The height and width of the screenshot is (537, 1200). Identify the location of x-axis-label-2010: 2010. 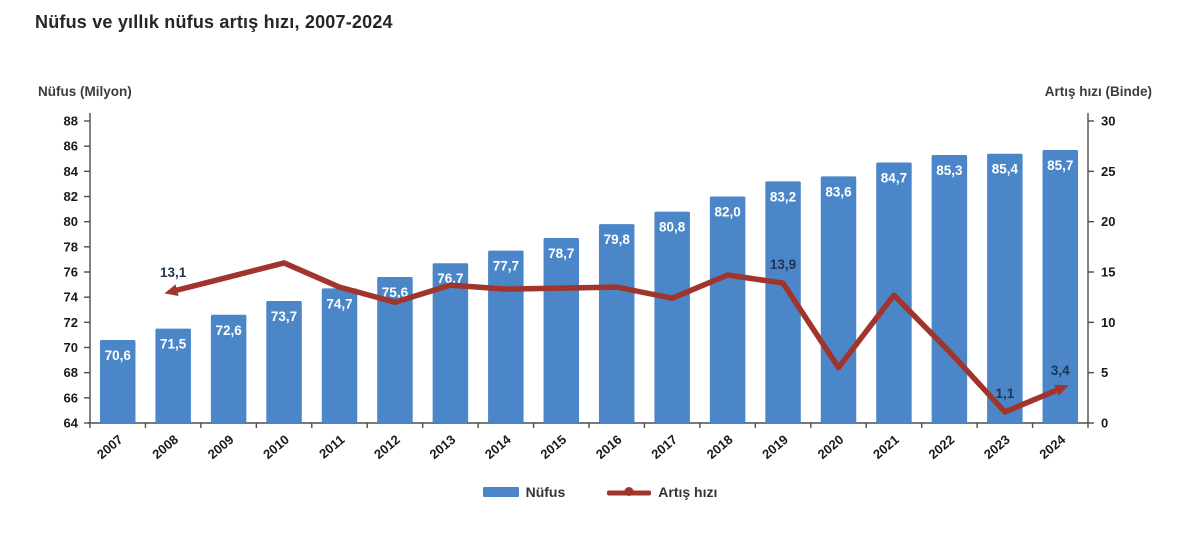
(276, 447).